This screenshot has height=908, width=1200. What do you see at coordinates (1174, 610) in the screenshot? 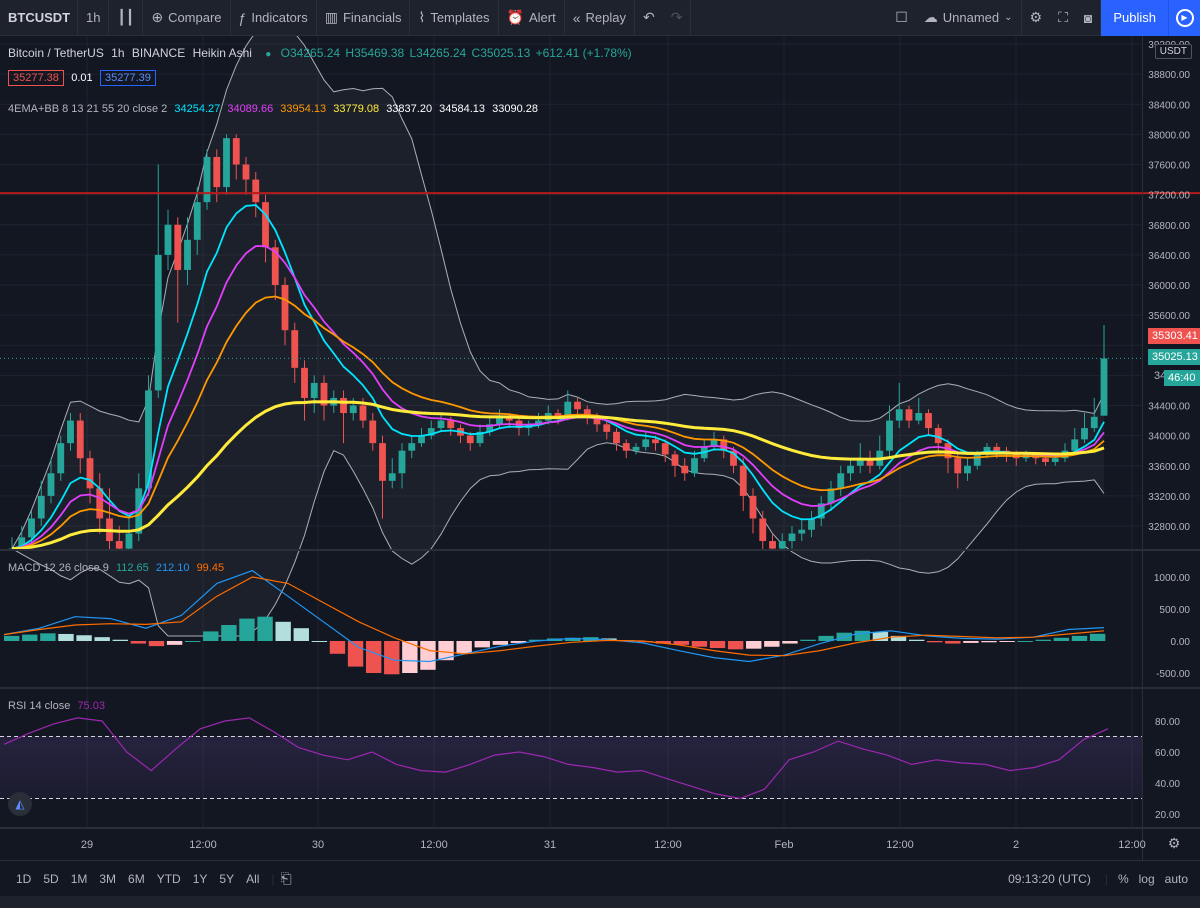
I see `macd-tick-label: 500.00` at bounding box center [1174, 610].